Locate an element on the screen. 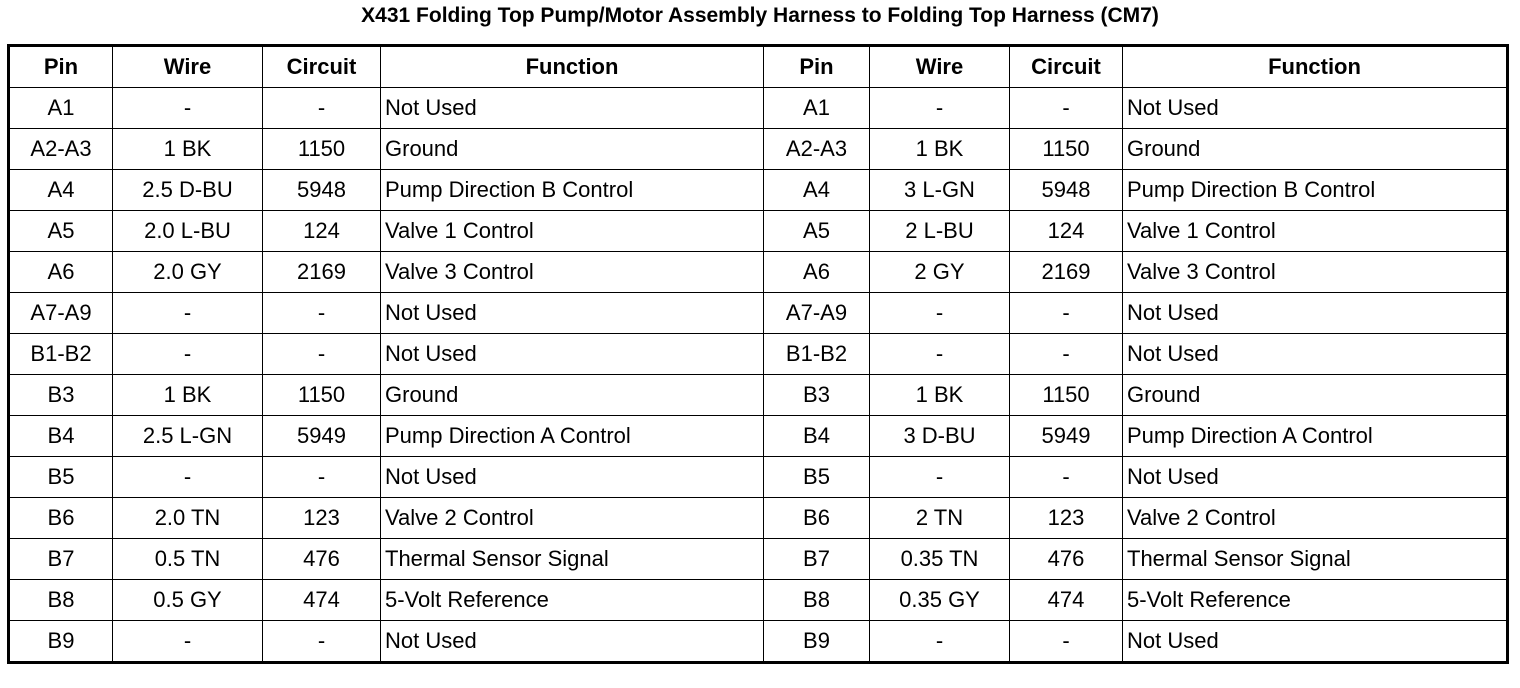 This screenshot has width=1520, height=688. table-cell: B3 is located at coordinates (60, 395).